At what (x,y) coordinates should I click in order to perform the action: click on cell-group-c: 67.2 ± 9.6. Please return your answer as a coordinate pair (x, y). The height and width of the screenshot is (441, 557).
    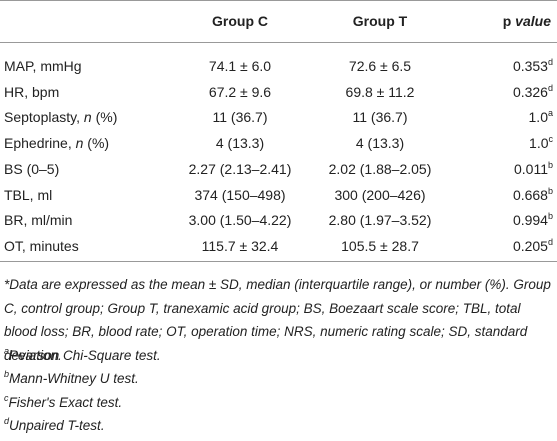
    Looking at the image, I should click on (240, 91).